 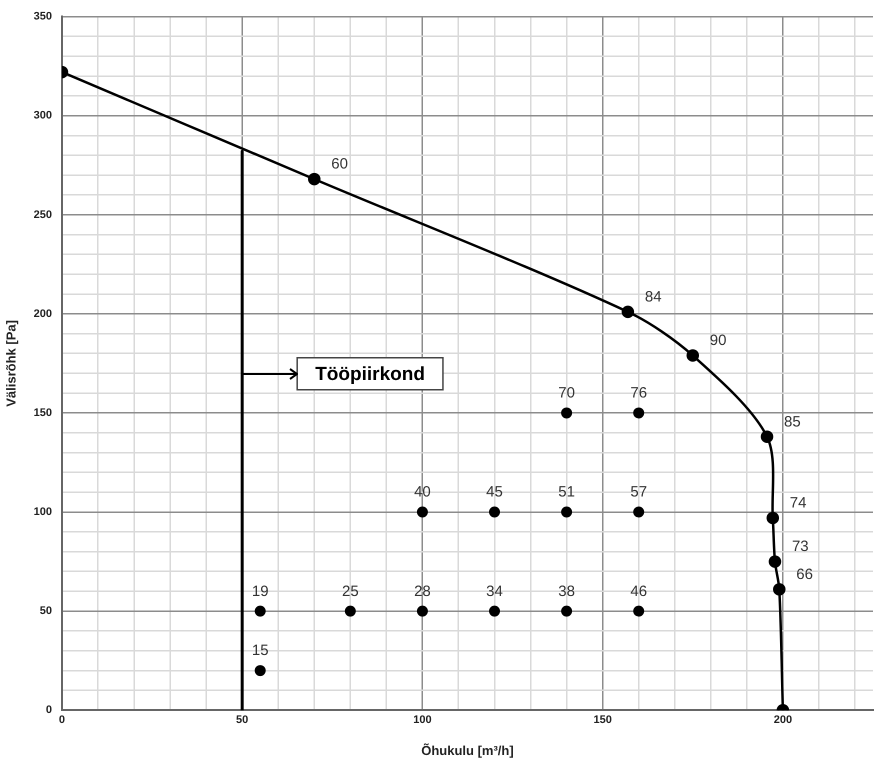 What do you see at coordinates (467, 750) in the screenshot?
I see `x-axis-title: Õhukulu [m³/h]` at bounding box center [467, 750].